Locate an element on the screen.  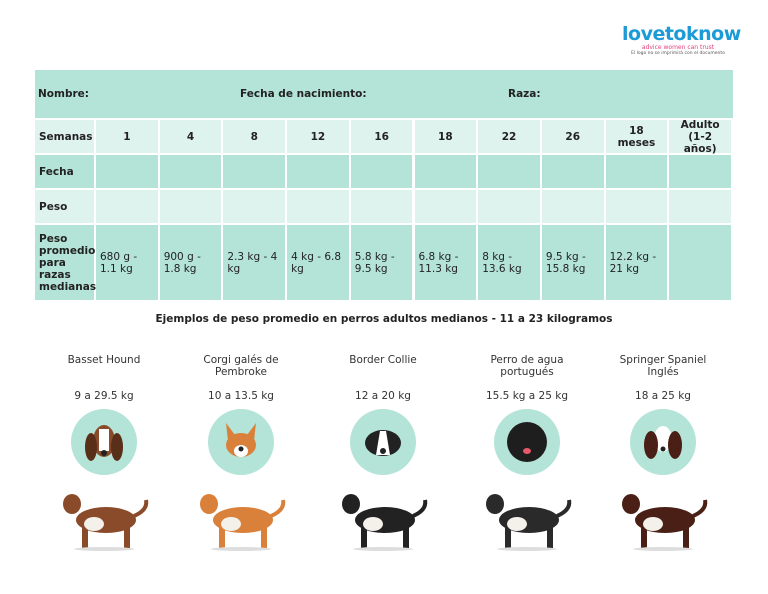
info-label: Raza: is located at coordinates (524, 94).